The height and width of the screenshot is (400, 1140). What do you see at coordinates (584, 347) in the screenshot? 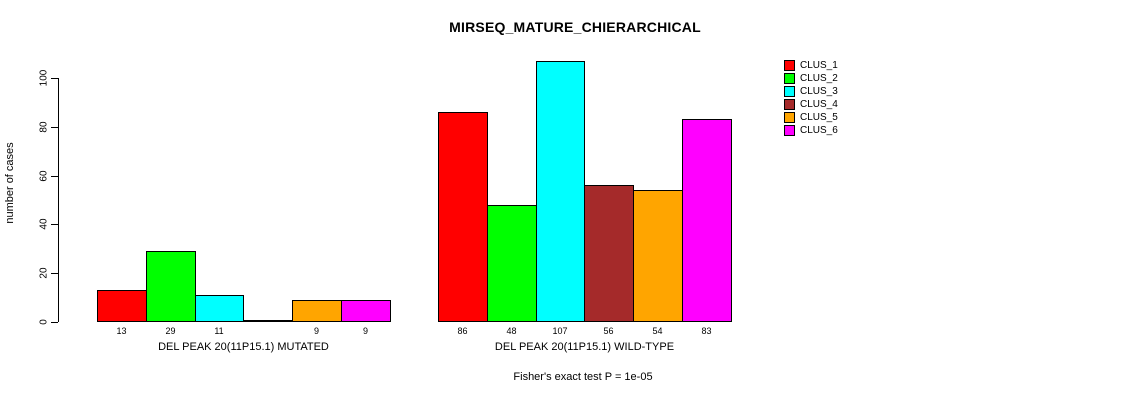
I see `x-group-label: DEL PEAK 20(11P15.1) WILD-TYPE` at bounding box center [584, 347].